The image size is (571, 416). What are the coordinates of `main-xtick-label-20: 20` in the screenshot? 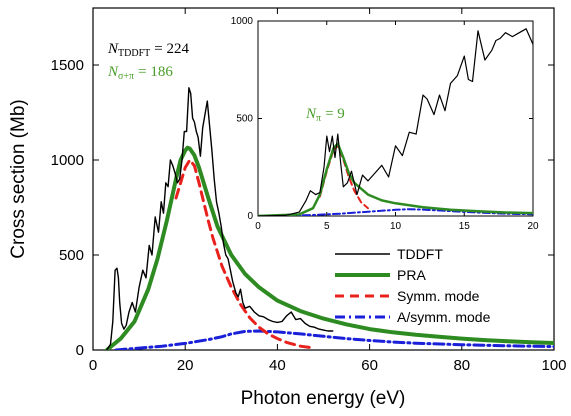 It's located at (185, 365).